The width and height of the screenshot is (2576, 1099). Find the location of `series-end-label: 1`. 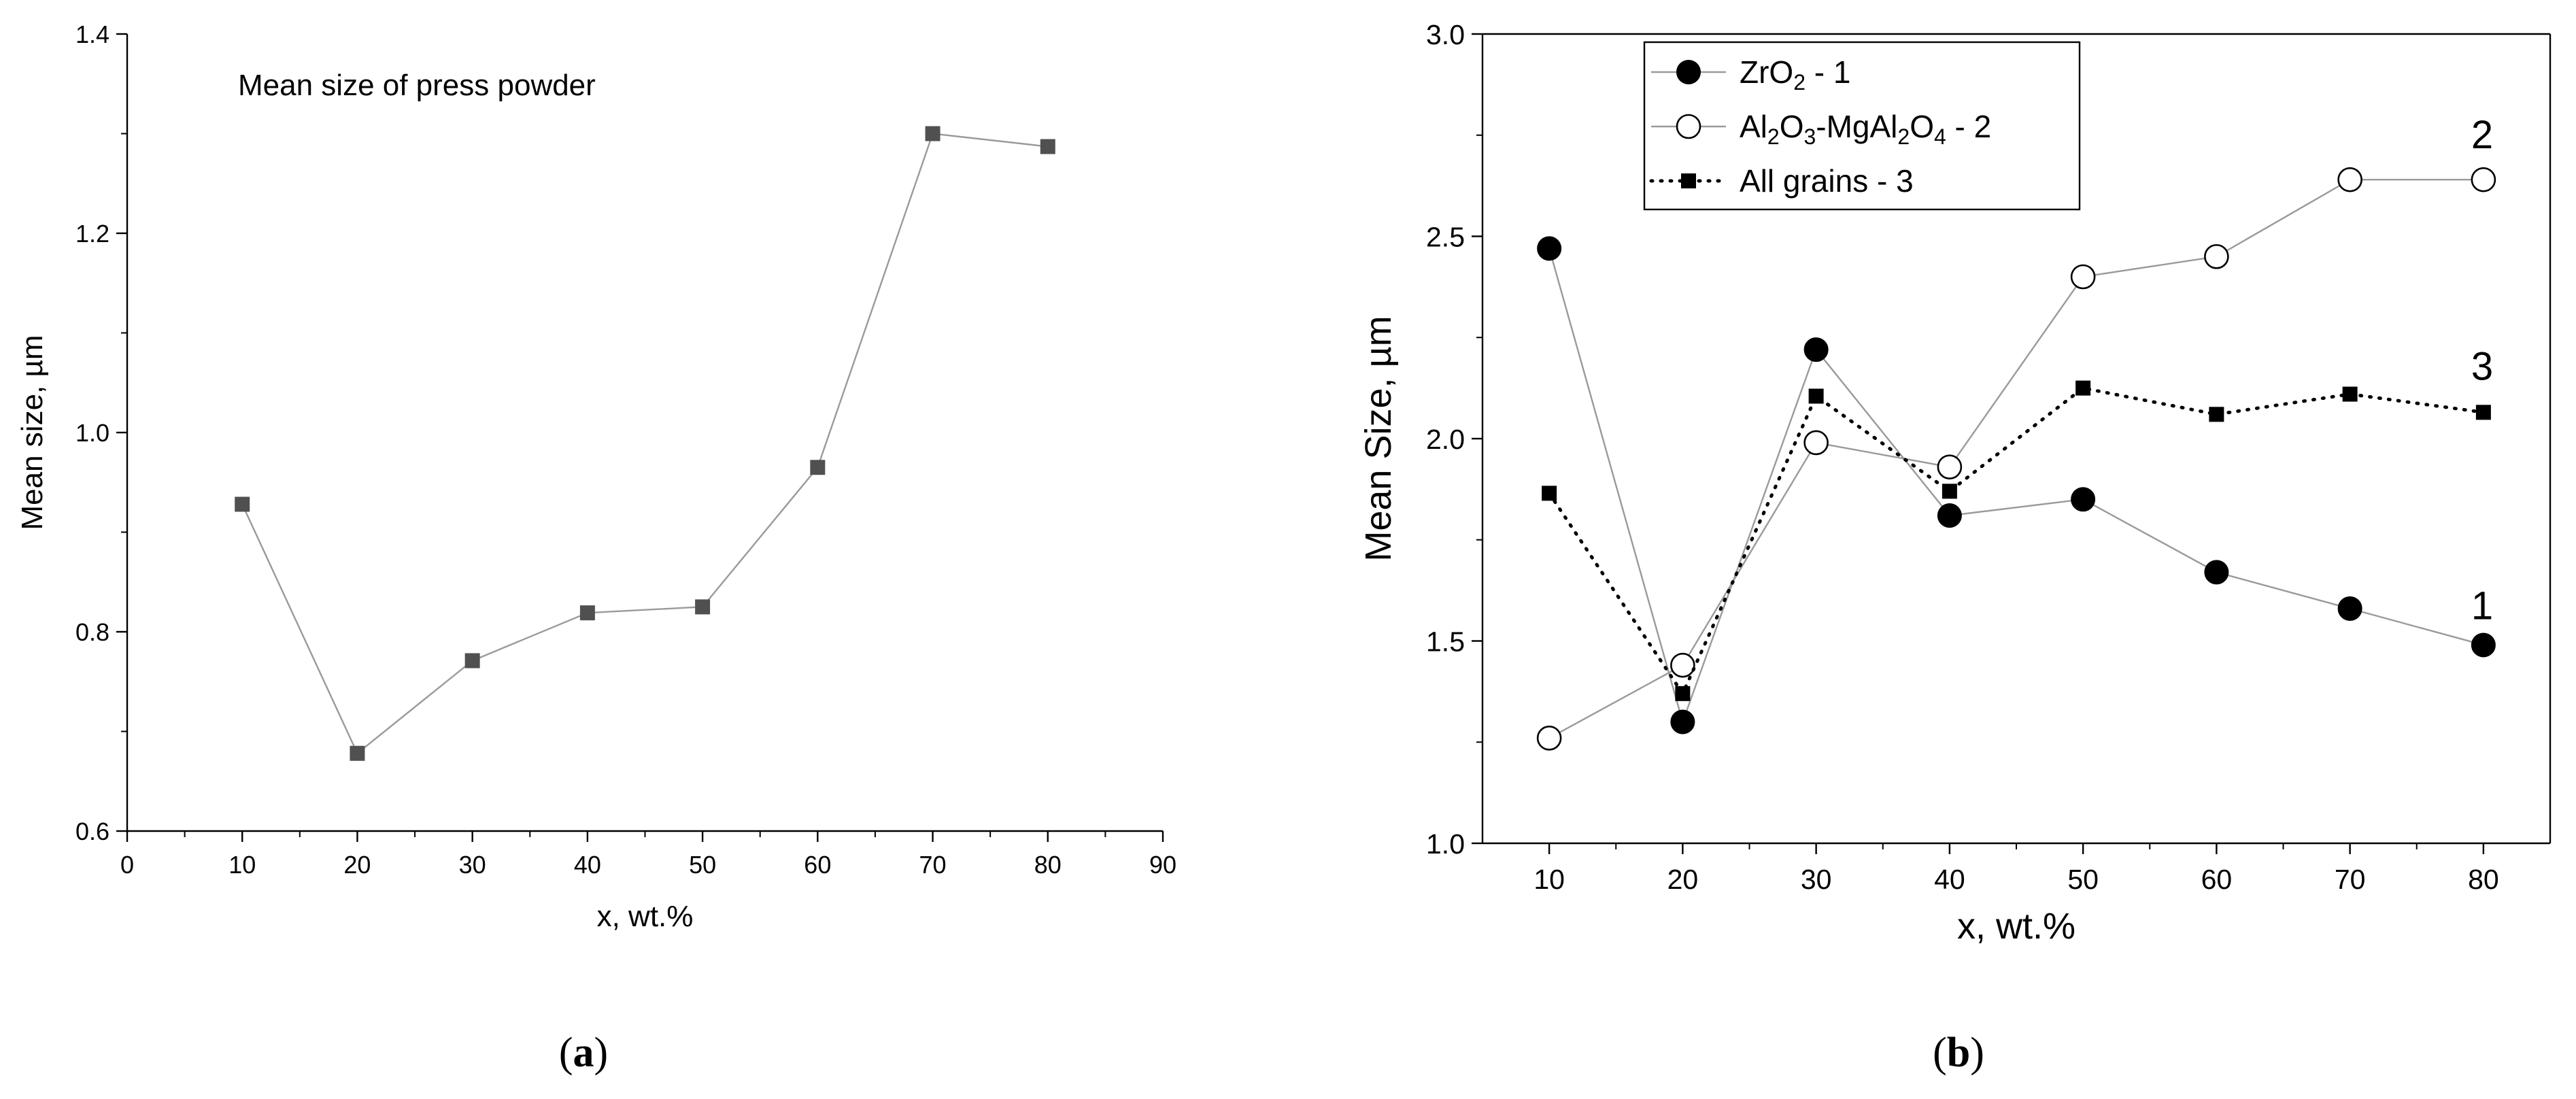

series-end-label: 1 is located at coordinates (2482, 606).